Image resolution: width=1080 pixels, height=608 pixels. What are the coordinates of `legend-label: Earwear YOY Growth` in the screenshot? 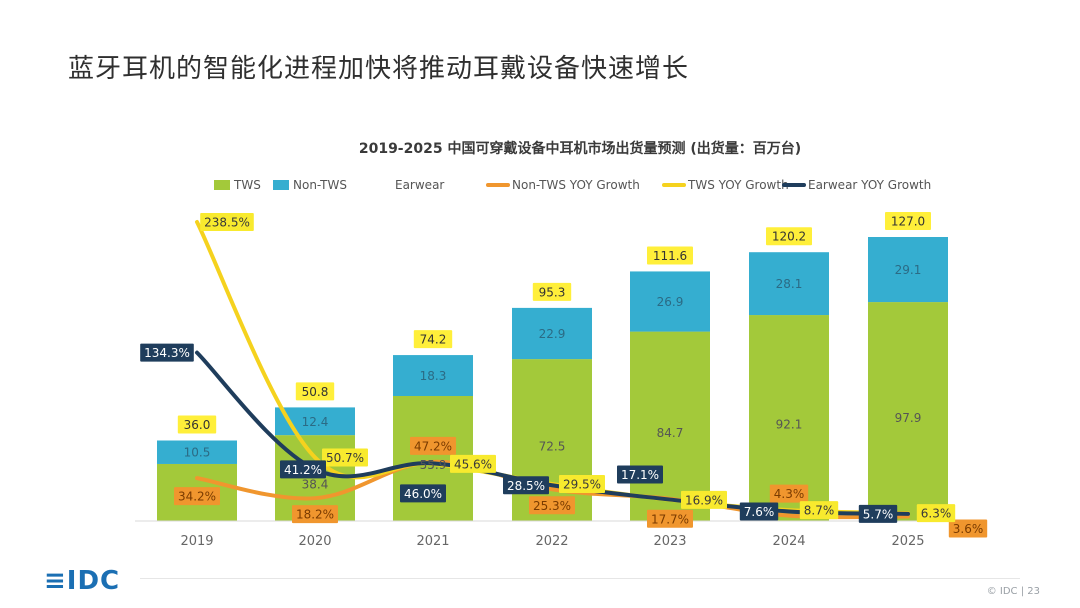 It's located at (869, 185).